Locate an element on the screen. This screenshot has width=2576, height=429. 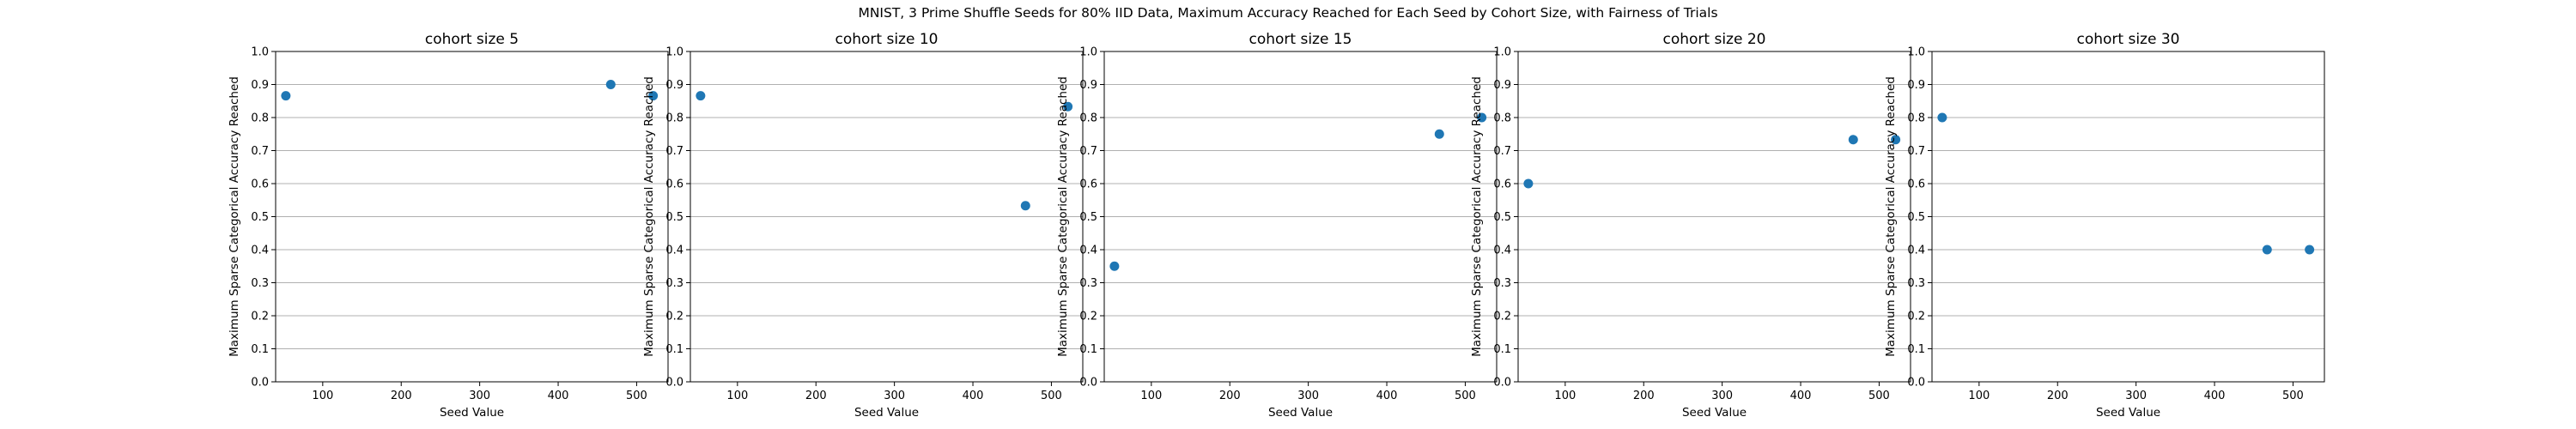
subplot-title: cohort size 15 is located at coordinates (1301, 39).